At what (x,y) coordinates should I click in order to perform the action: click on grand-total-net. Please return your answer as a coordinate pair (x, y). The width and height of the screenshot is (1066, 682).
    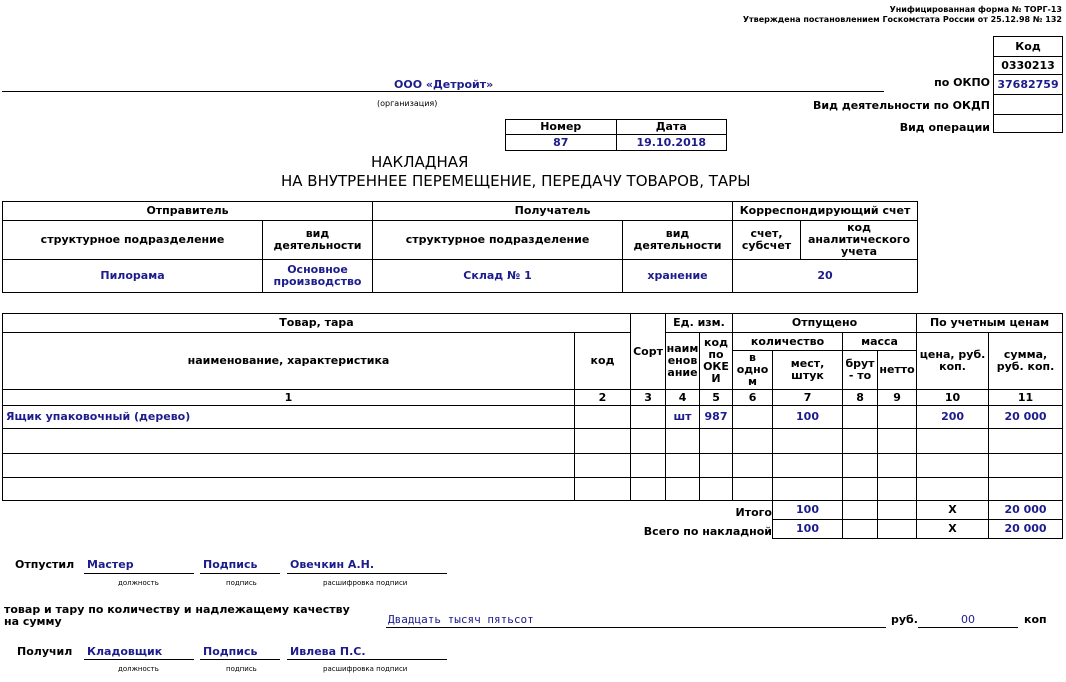
    Looking at the image, I should click on (897, 529).